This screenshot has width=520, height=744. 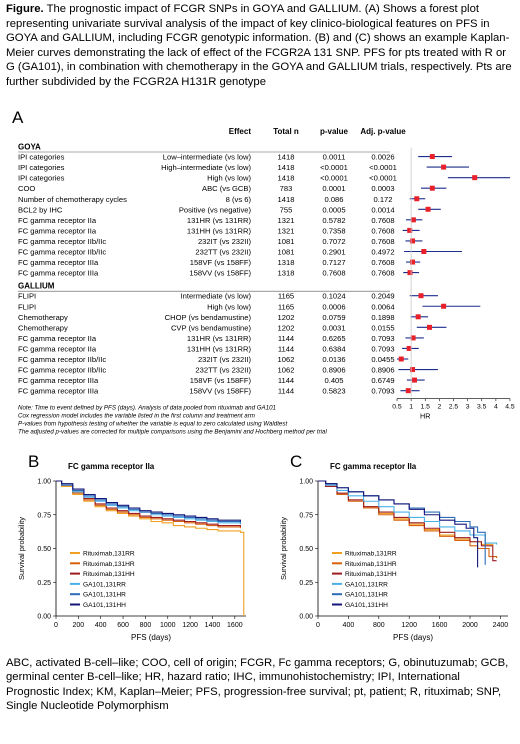 What do you see at coordinates (40, 209) in the screenshot?
I see `row-variable: BCL2 by IHC` at bounding box center [40, 209].